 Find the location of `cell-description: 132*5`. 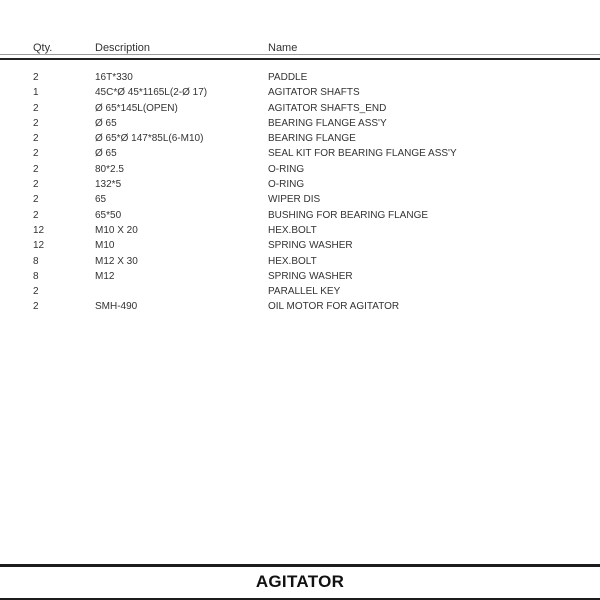

cell-description: 132*5 is located at coordinates (108, 185).